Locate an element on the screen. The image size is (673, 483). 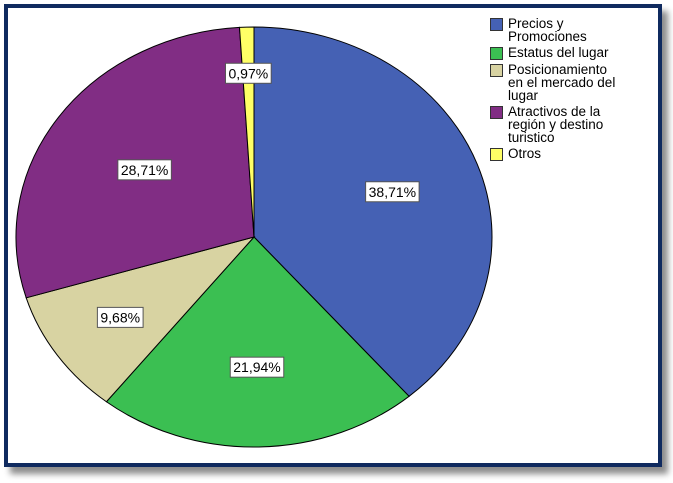
data-label-atractivos: 28,71% is located at coordinates (144, 170).